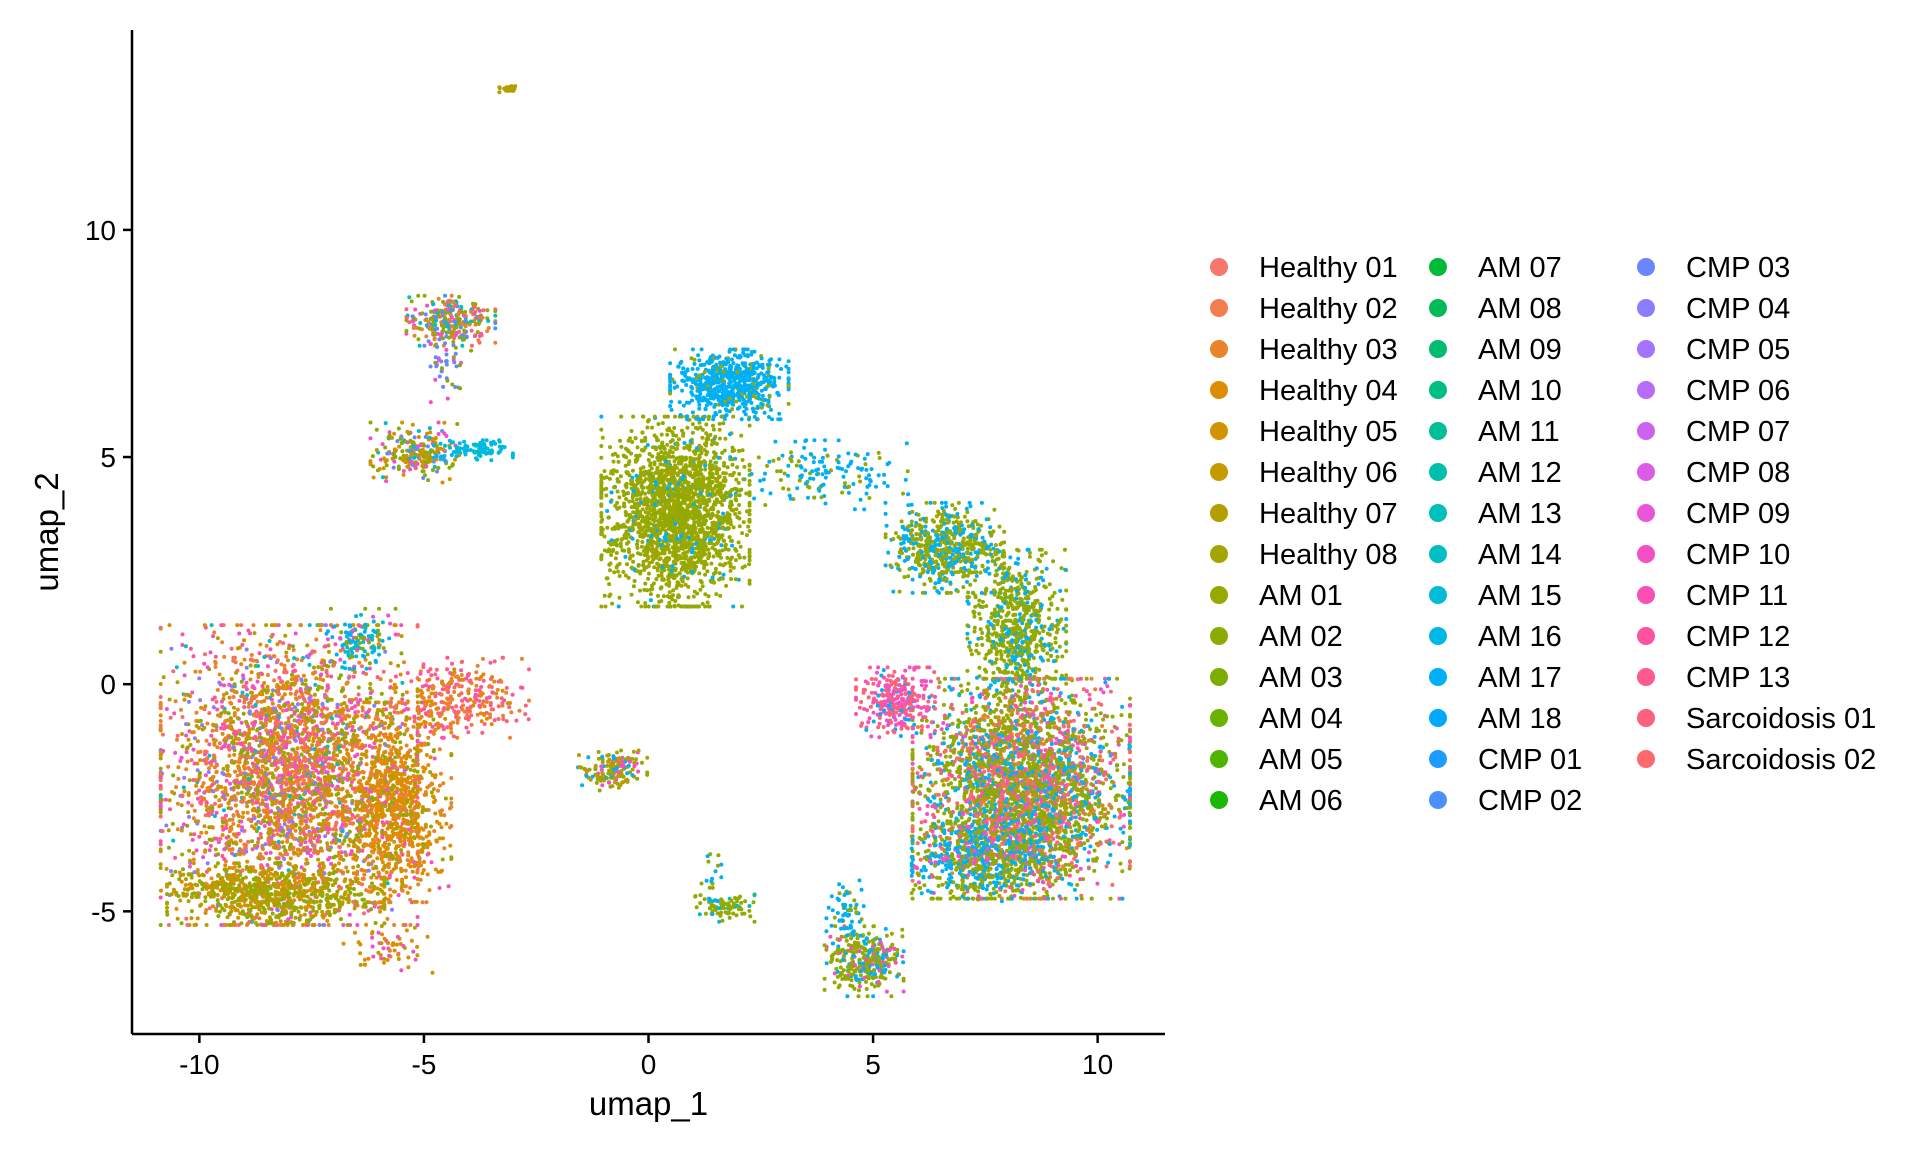 The height and width of the screenshot is (1157, 1920). Describe the element at coordinates (451, 320) in the screenshot. I see `cluster-upper-left-top` at that location.